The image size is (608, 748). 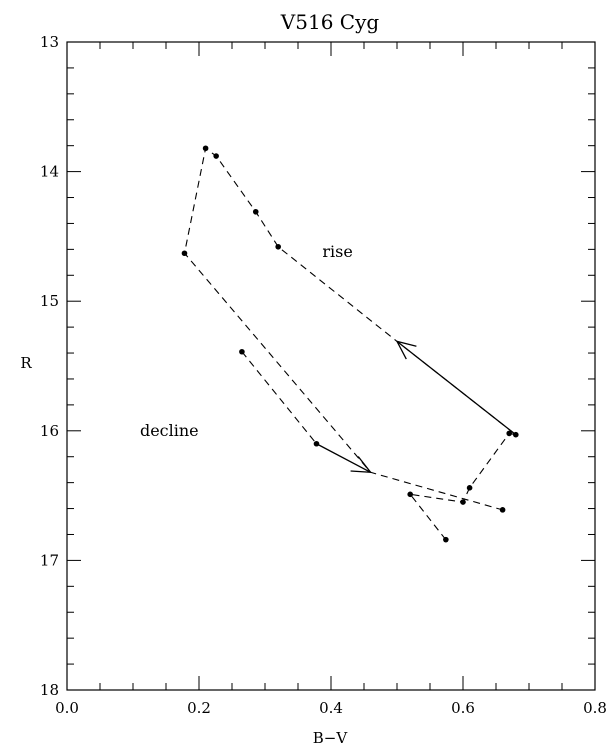 What do you see at coordinates (49, 690) in the screenshot?
I see `y-tick-label: 18` at bounding box center [49, 690].